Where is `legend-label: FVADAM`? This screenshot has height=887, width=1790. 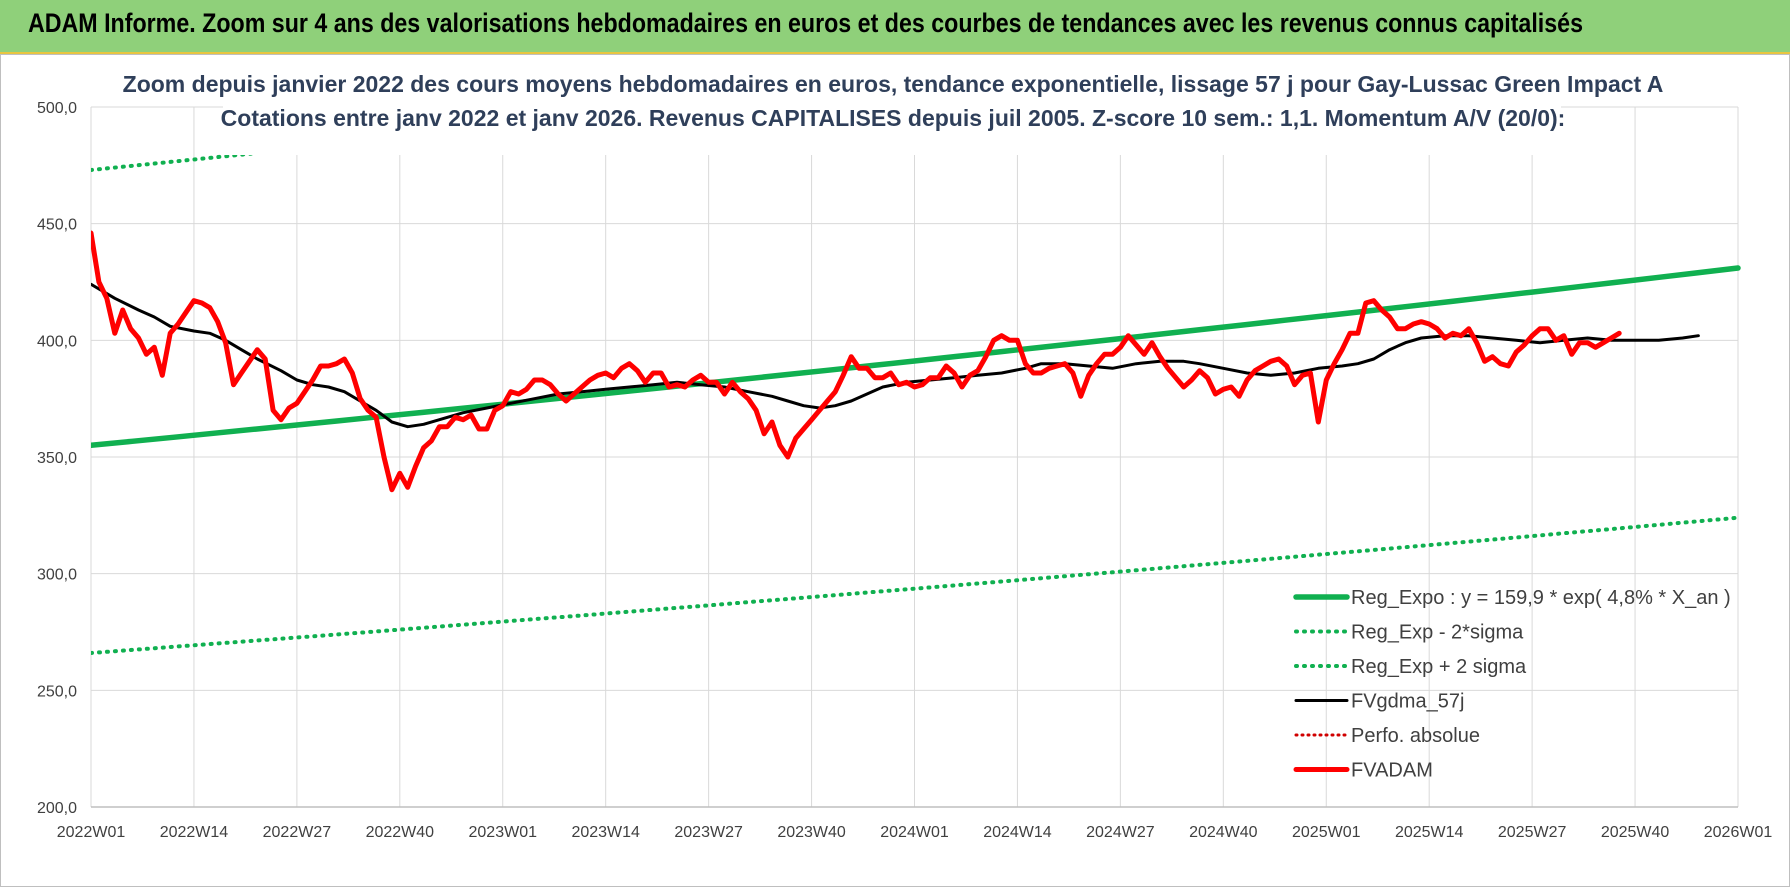
legend-label: FVADAM is located at coordinates (1392, 771).